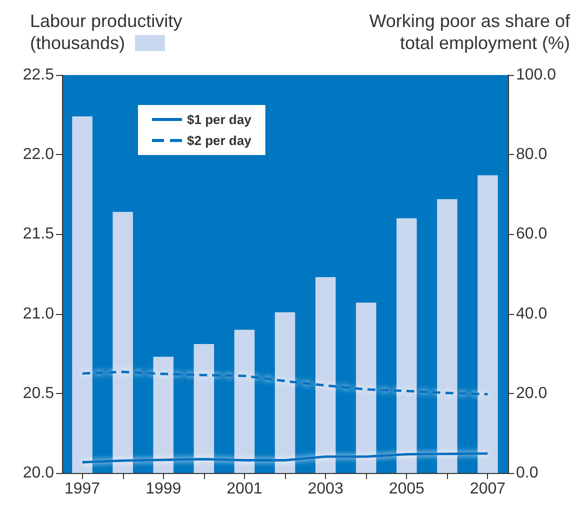 This screenshot has width=580, height=506. I want to click on x-tick-label: 2001, so click(244, 489).